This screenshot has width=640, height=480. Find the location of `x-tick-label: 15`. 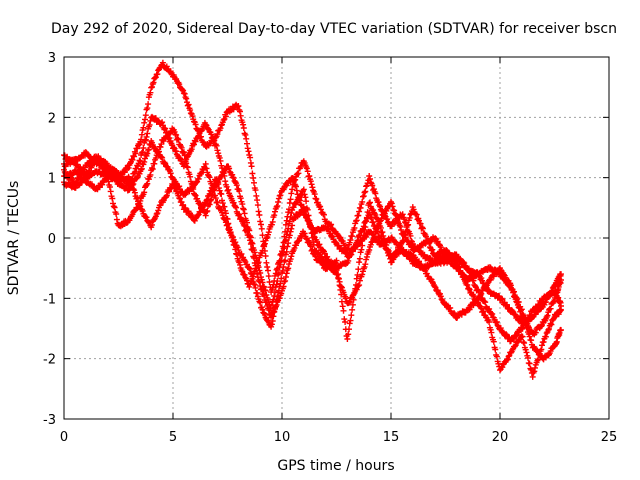

x-tick-label: 15 is located at coordinates (391, 437).